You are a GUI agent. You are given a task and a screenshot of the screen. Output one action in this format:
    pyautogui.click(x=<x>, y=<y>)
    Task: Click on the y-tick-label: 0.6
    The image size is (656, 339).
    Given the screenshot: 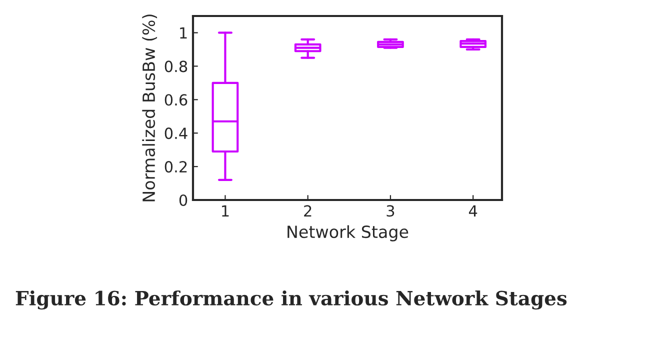 What is the action you would take?
    pyautogui.click(x=176, y=100)
    